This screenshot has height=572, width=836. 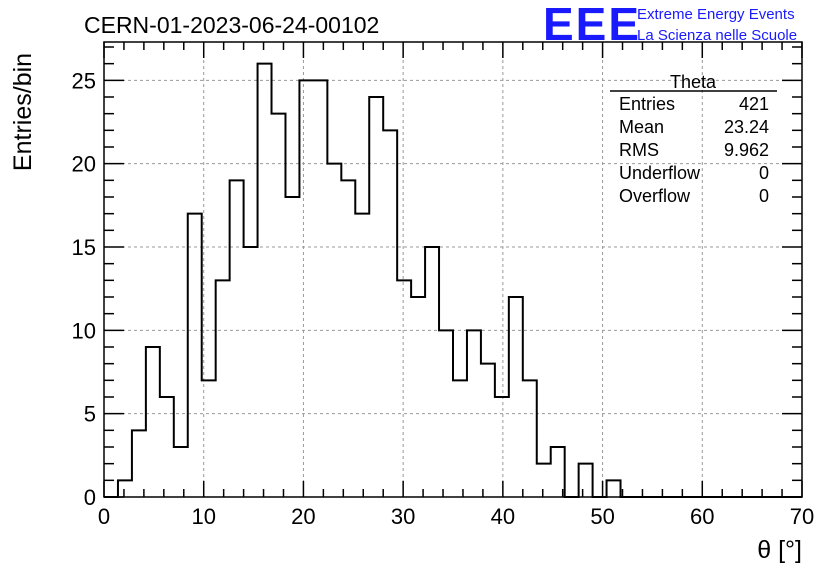 What do you see at coordinates (84, 247) in the screenshot?
I see `y-tick-label: 15` at bounding box center [84, 247].